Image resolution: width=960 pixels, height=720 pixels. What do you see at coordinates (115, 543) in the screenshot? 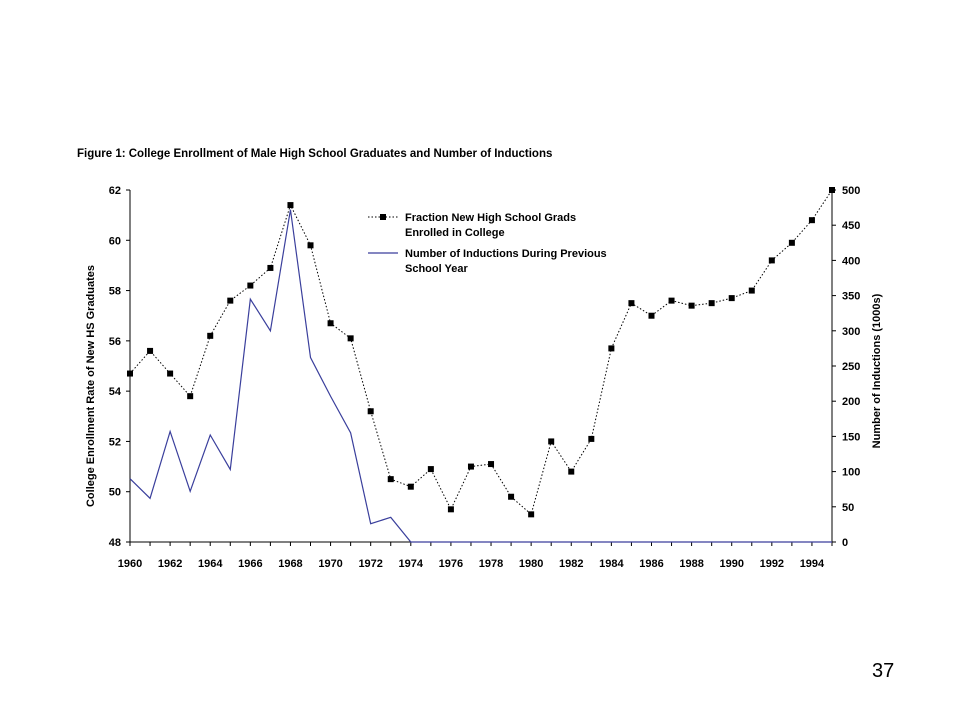
I see `y-tick-label: 48` at bounding box center [115, 543].